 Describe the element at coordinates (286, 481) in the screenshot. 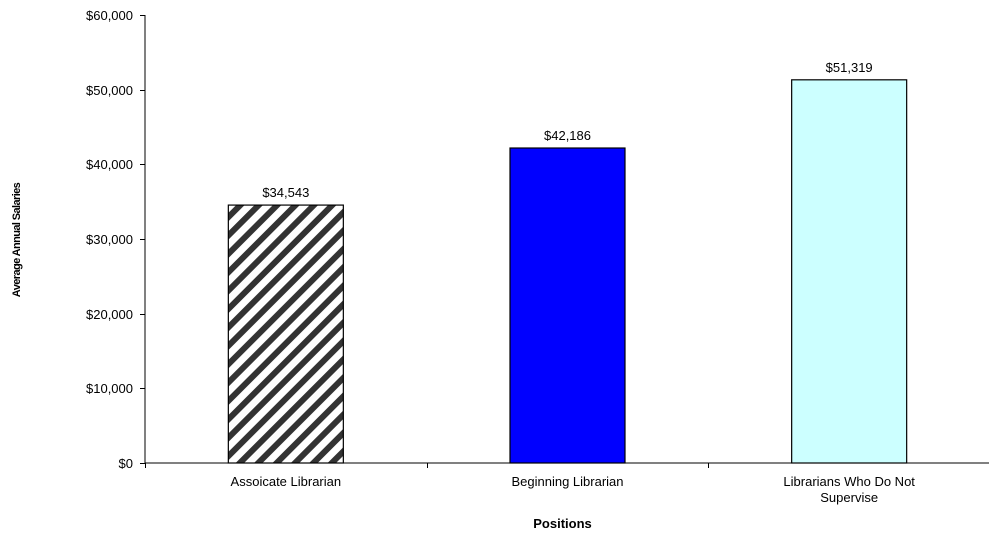

I see `x-category-label: Assoicate Librarian` at that location.